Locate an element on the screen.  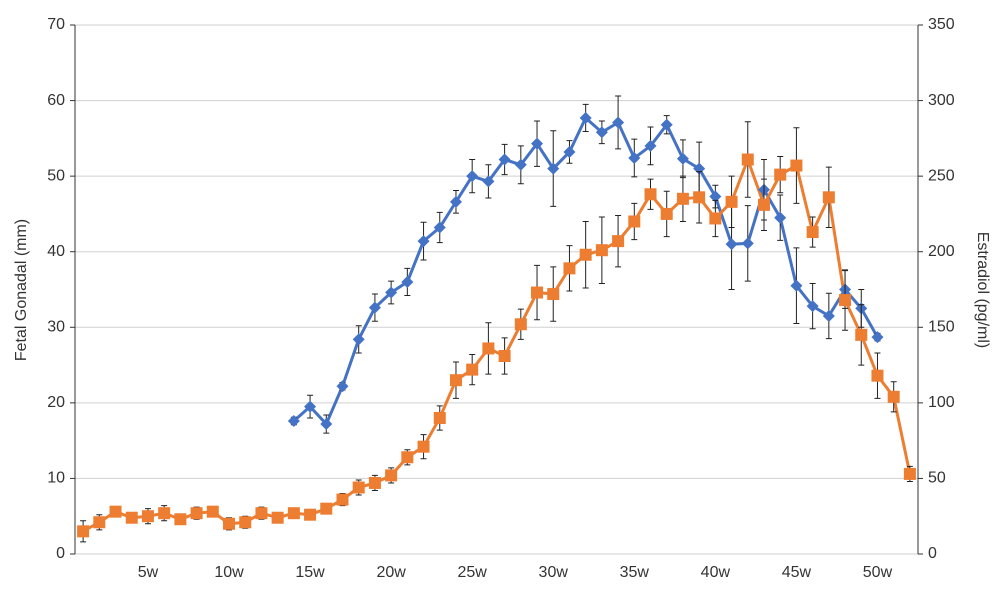
y2-tick-label: 50 is located at coordinates (937, 478).